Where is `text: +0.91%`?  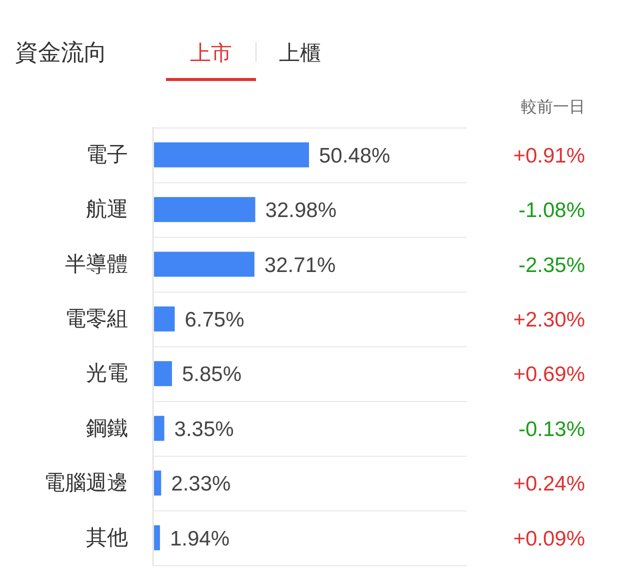
text: +0.91% is located at coordinates (549, 156).